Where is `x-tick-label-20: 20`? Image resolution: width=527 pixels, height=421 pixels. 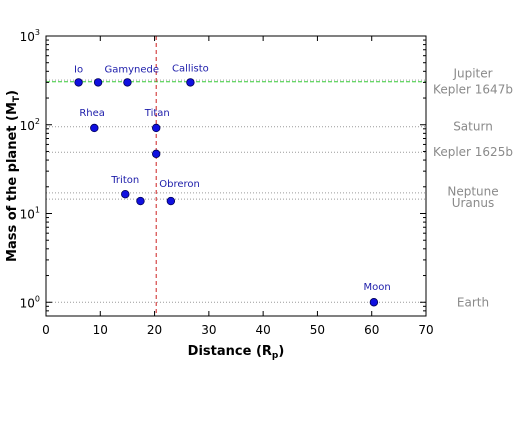 x-tick-label-20: 20 is located at coordinates (154, 330).